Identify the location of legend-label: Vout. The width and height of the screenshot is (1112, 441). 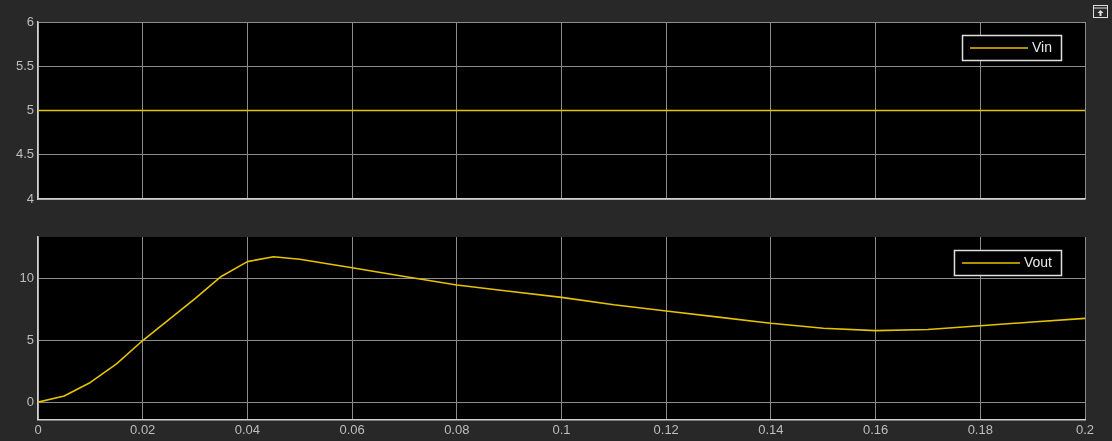
(1038, 261).